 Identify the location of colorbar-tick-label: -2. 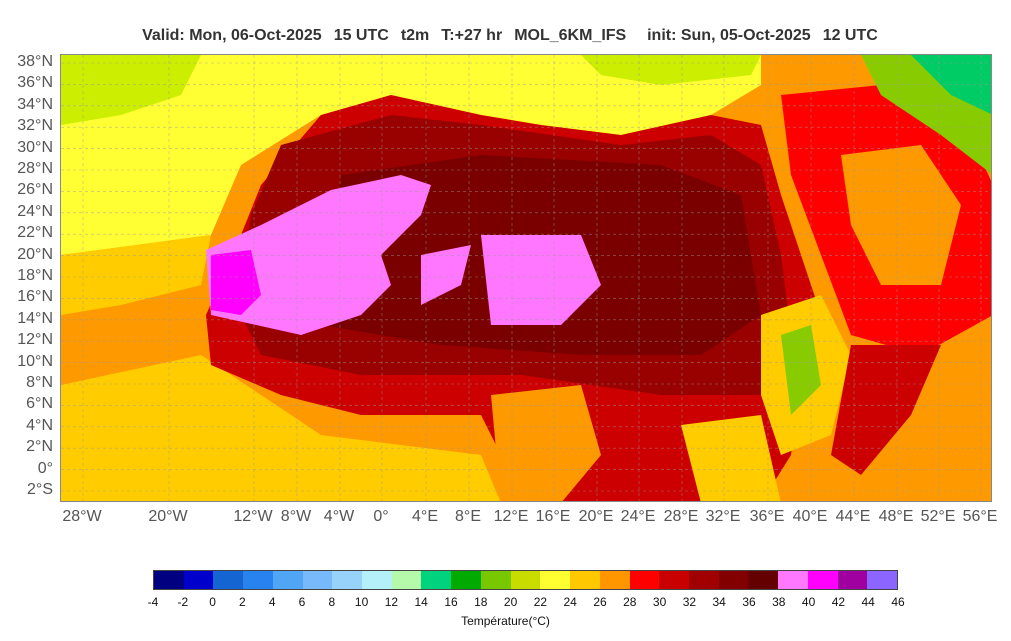
(183, 602).